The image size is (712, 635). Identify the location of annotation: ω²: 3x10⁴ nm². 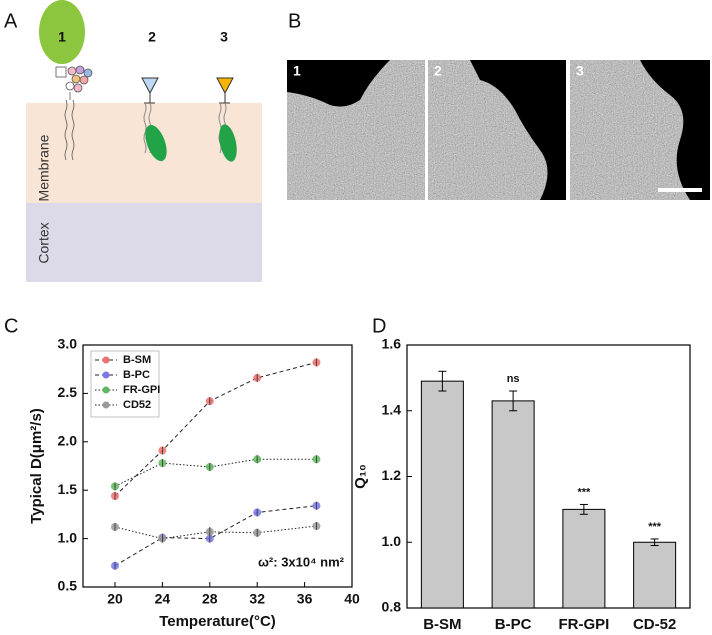
(301, 561).